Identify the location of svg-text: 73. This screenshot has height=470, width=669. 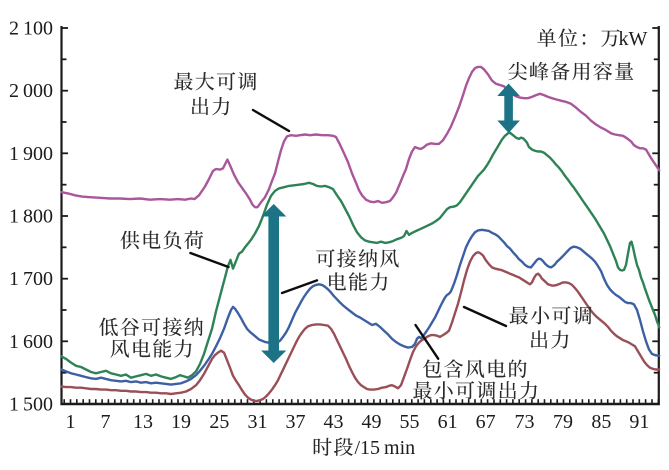
(525, 422).